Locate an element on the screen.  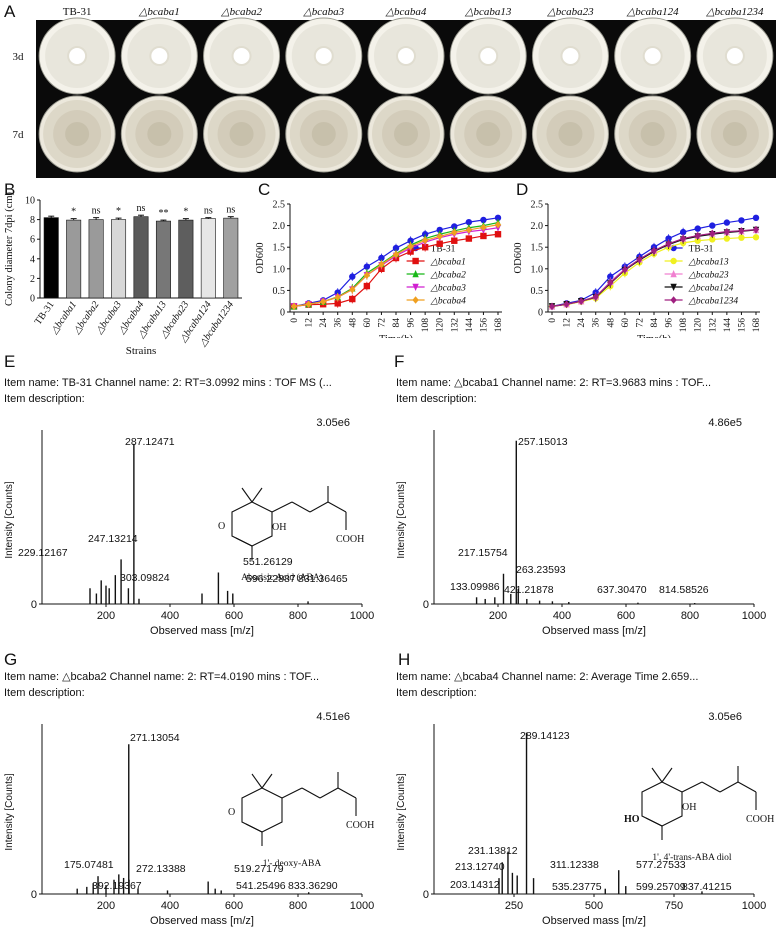
x-tick-label: 500 is located at coordinates (594, 906).